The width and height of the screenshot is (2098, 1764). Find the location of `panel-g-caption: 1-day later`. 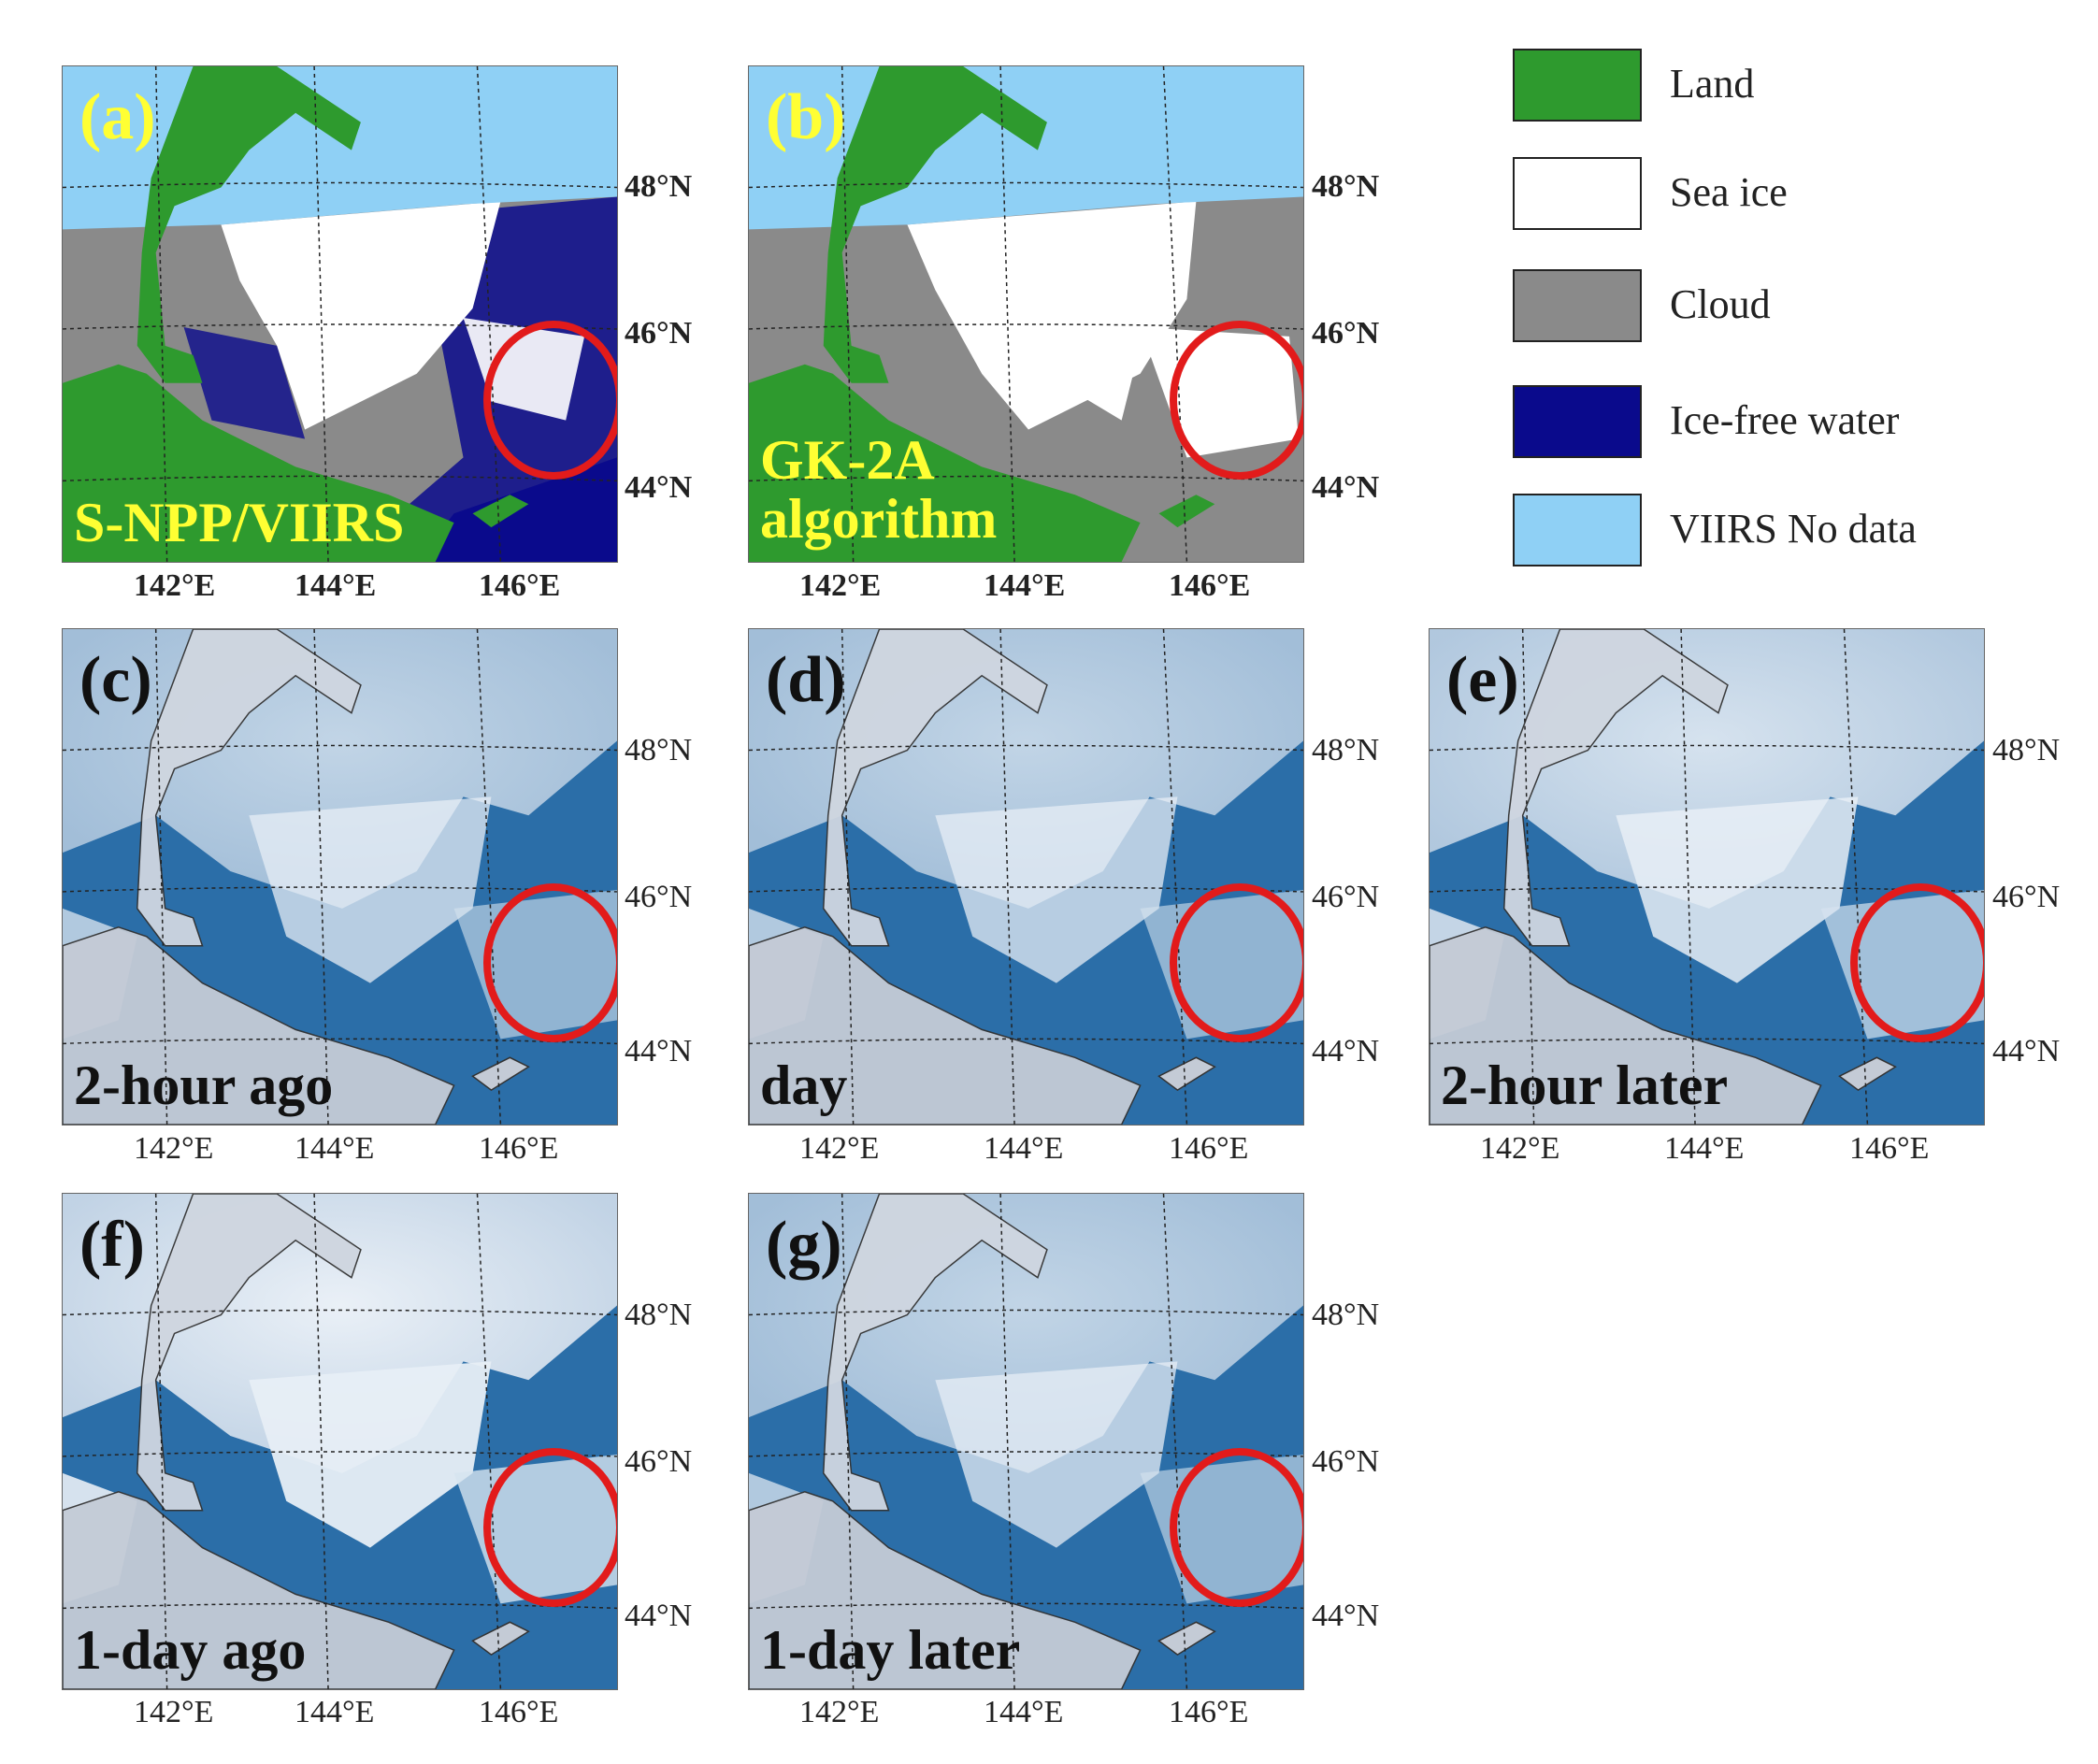

panel-g-caption: 1-day later is located at coordinates (890, 1650).